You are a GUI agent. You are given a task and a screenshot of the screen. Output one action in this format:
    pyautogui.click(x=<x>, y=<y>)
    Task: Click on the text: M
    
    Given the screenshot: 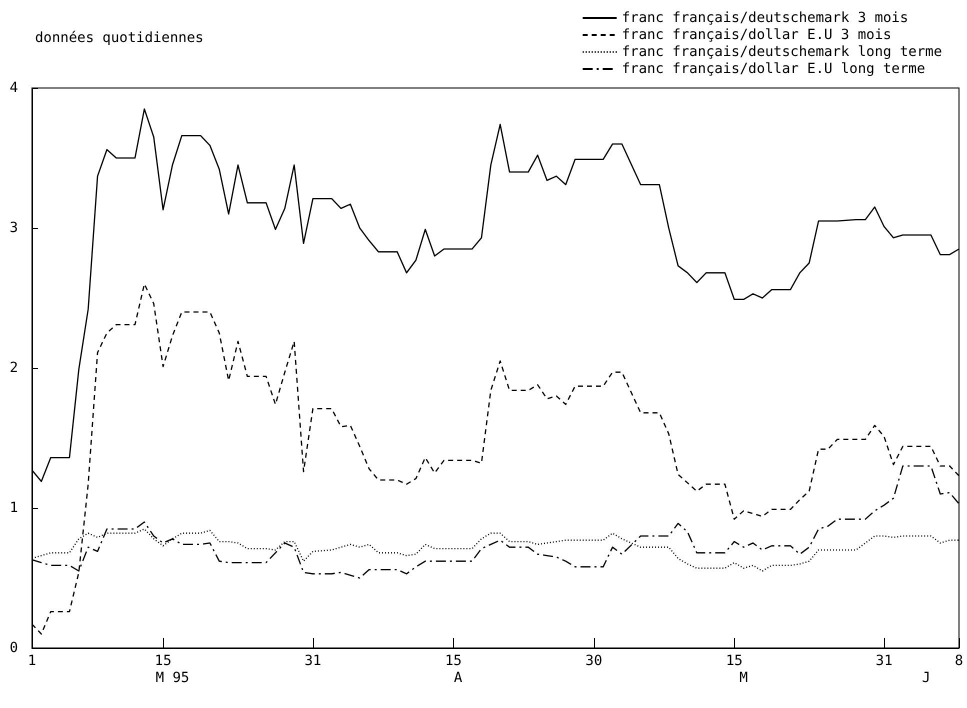 What is the action you would take?
    pyautogui.click(x=743, y=678)
    